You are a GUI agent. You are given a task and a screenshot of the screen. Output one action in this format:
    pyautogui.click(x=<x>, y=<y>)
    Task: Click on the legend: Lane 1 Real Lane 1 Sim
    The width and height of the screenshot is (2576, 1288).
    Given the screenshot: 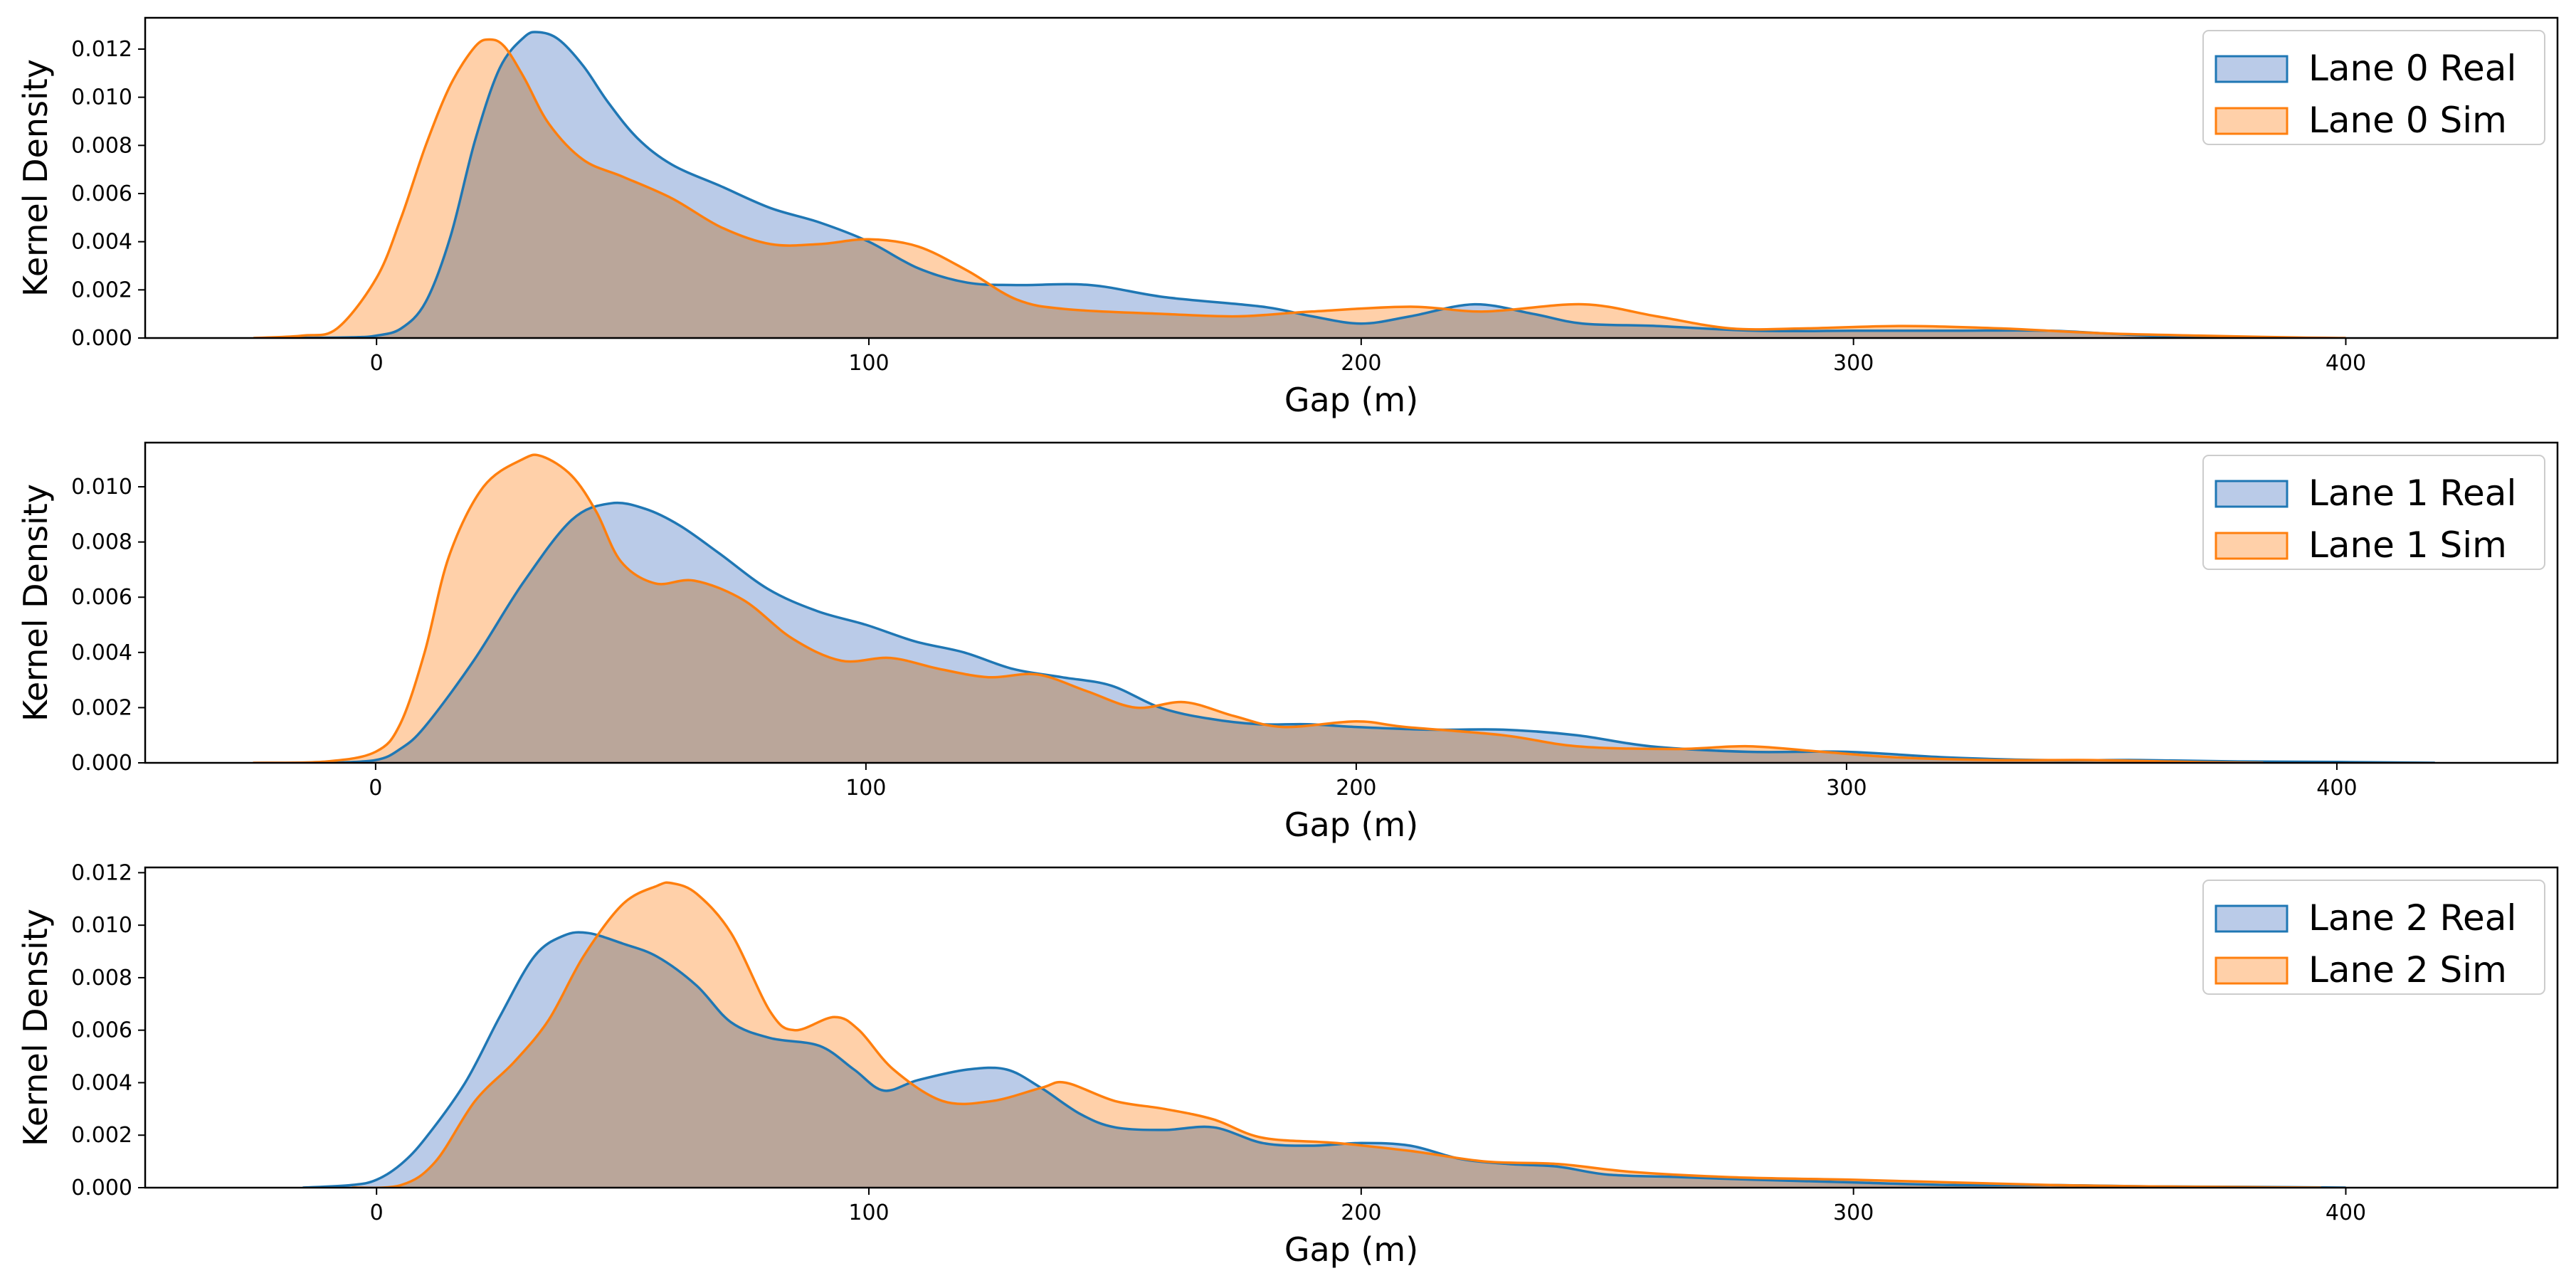 What is the action you would take?
    pyautogui.click(x=2373, y=513)
    